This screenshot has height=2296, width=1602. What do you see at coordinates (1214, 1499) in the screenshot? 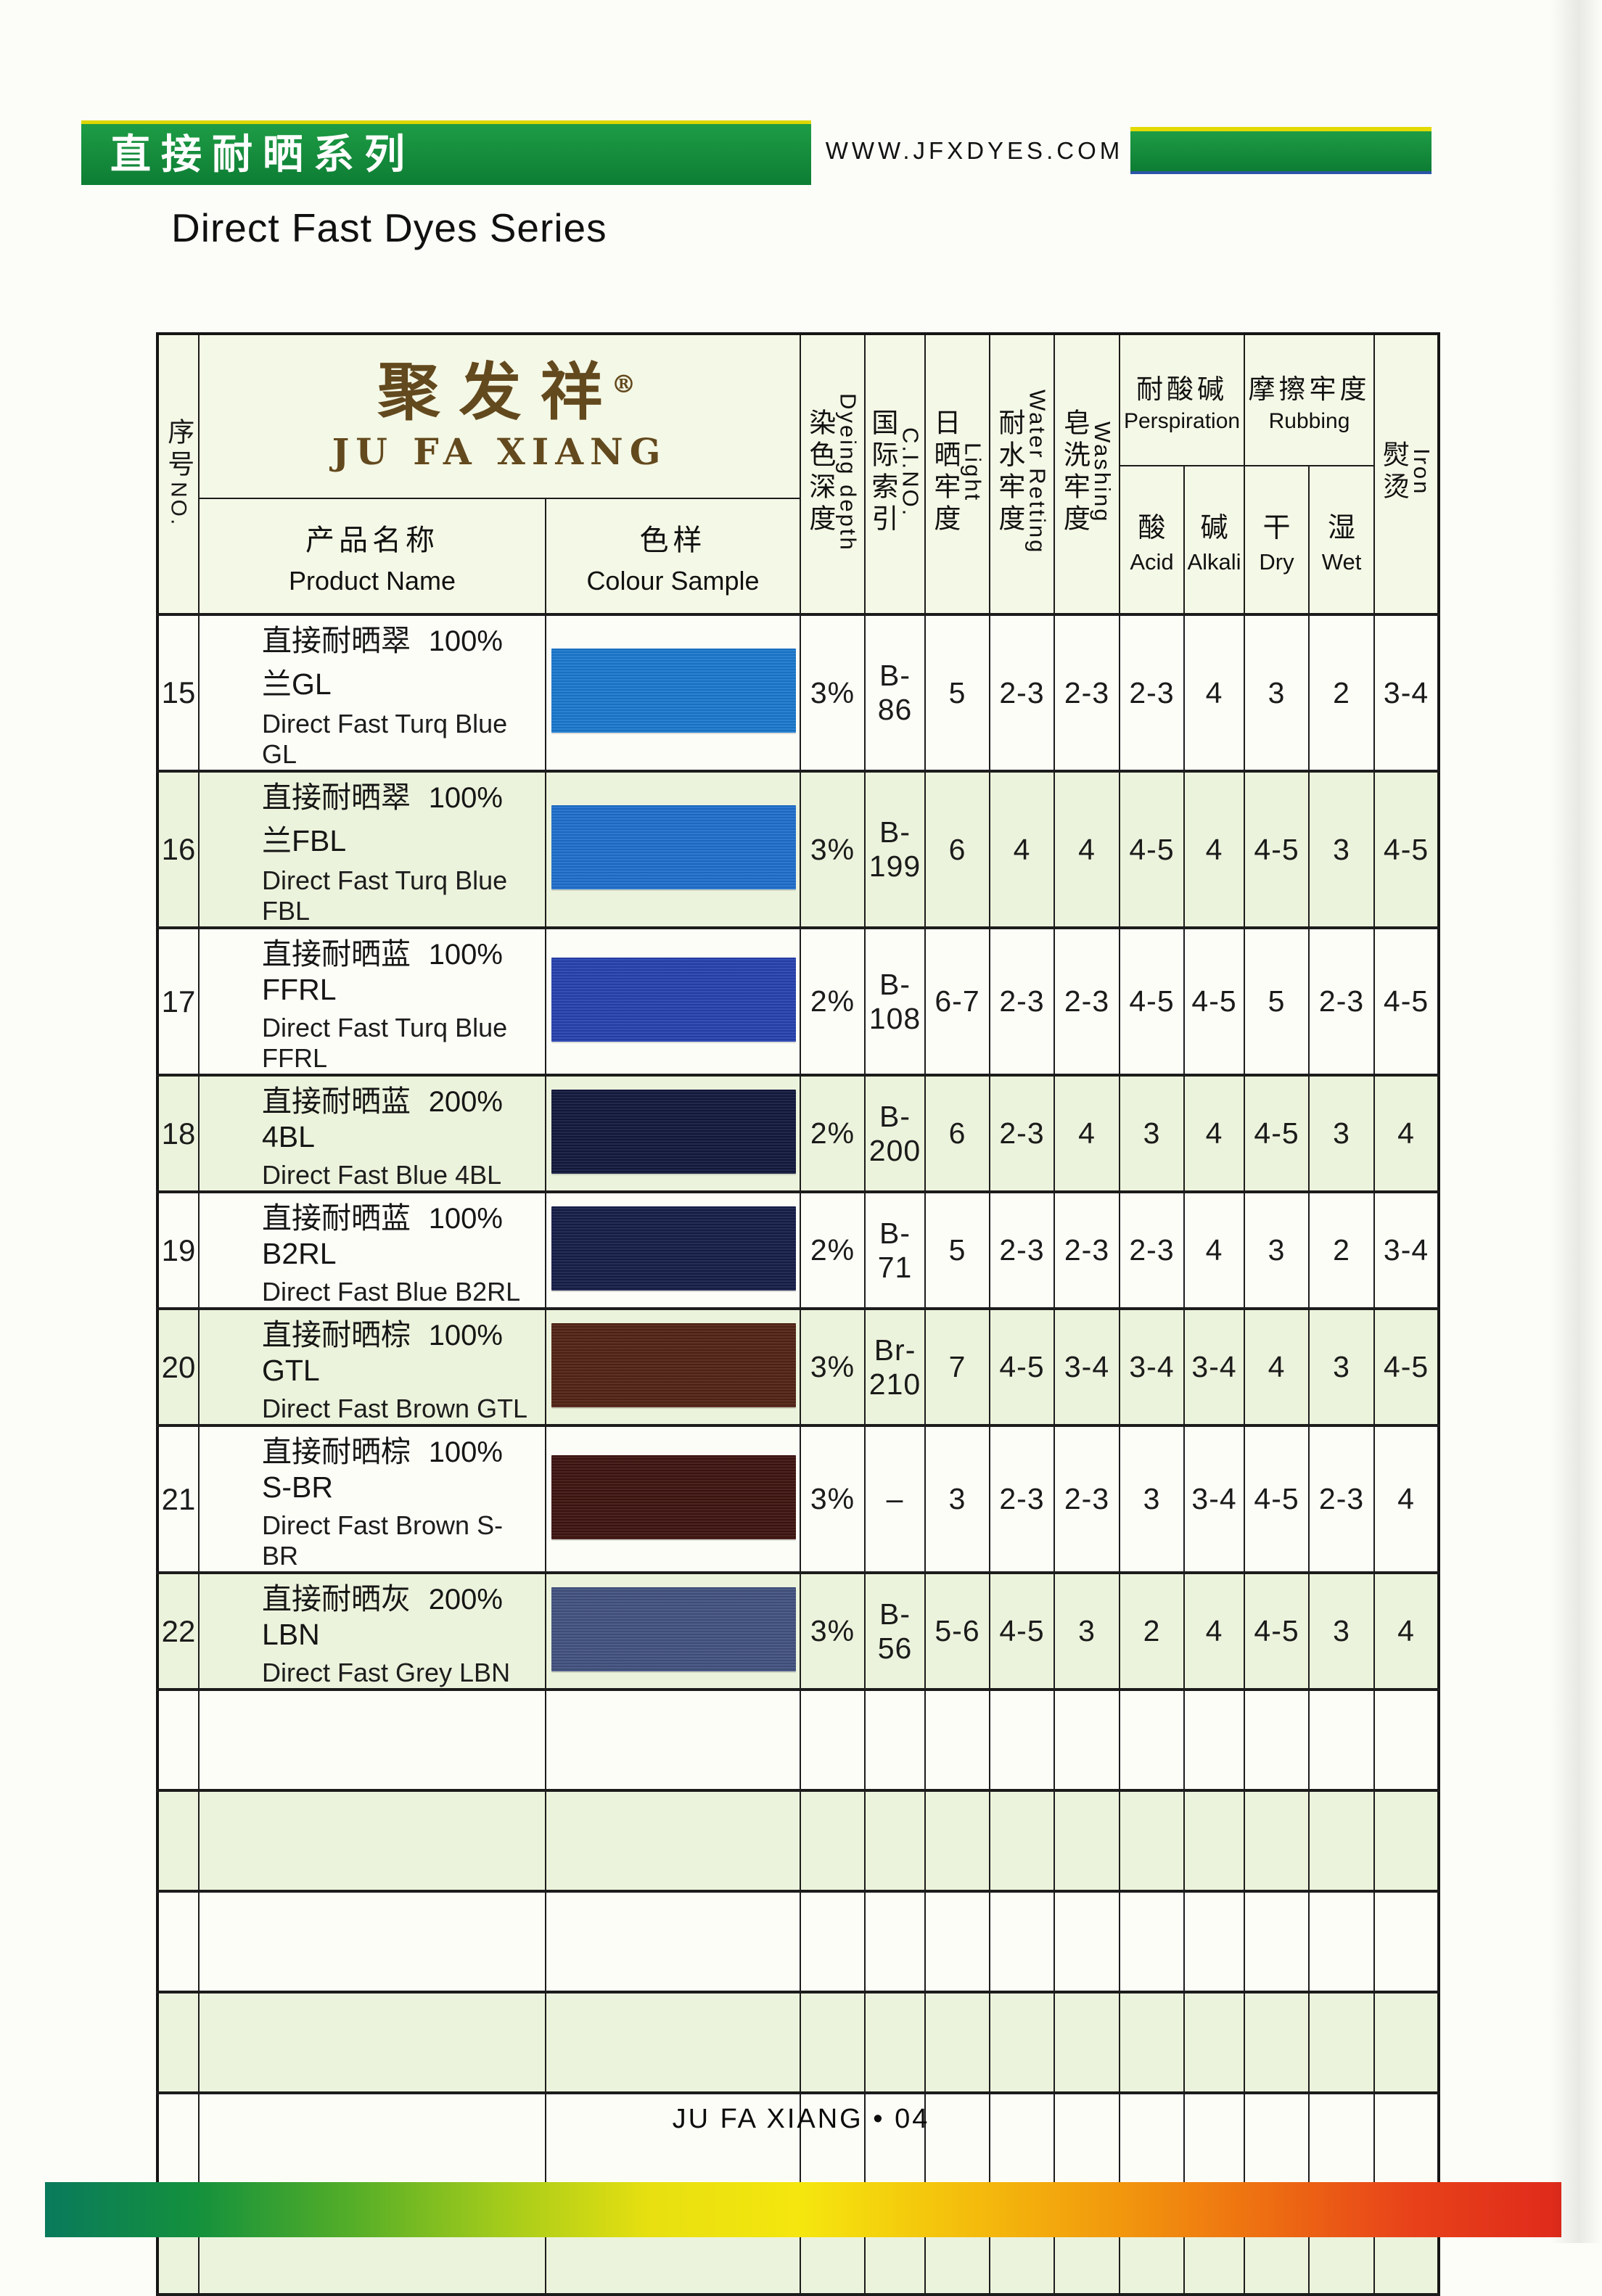
I see `cell-alkali: 3-4` at bounding box center [1214, 1499].